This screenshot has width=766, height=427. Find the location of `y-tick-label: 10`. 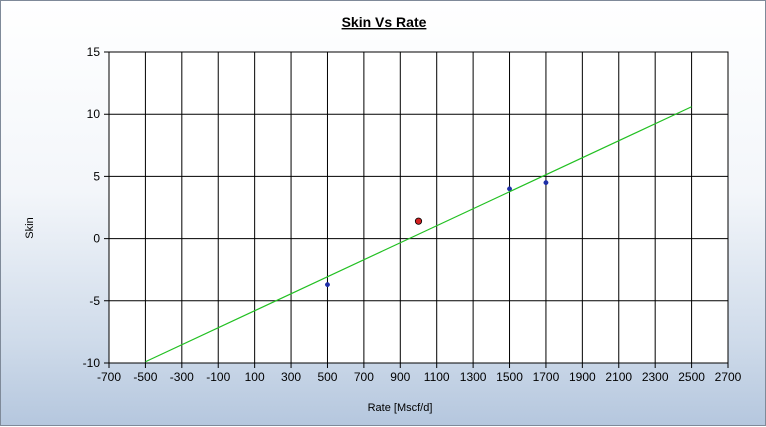

y-tick-label: 10 is located at coordinates (94, 114).